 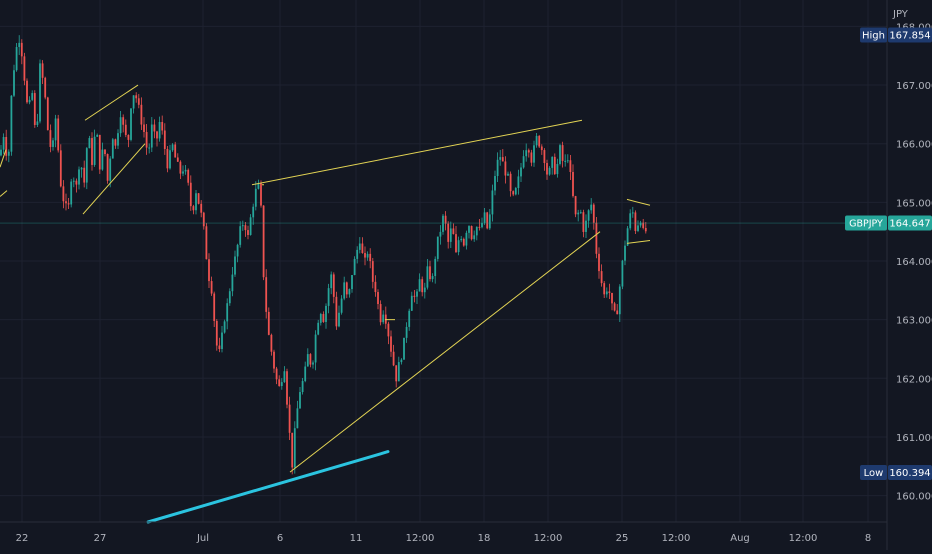 What do you see at coordinates (268, 487) in the screenshot?
I see `support-trendline` at bounding box center [268, 487].